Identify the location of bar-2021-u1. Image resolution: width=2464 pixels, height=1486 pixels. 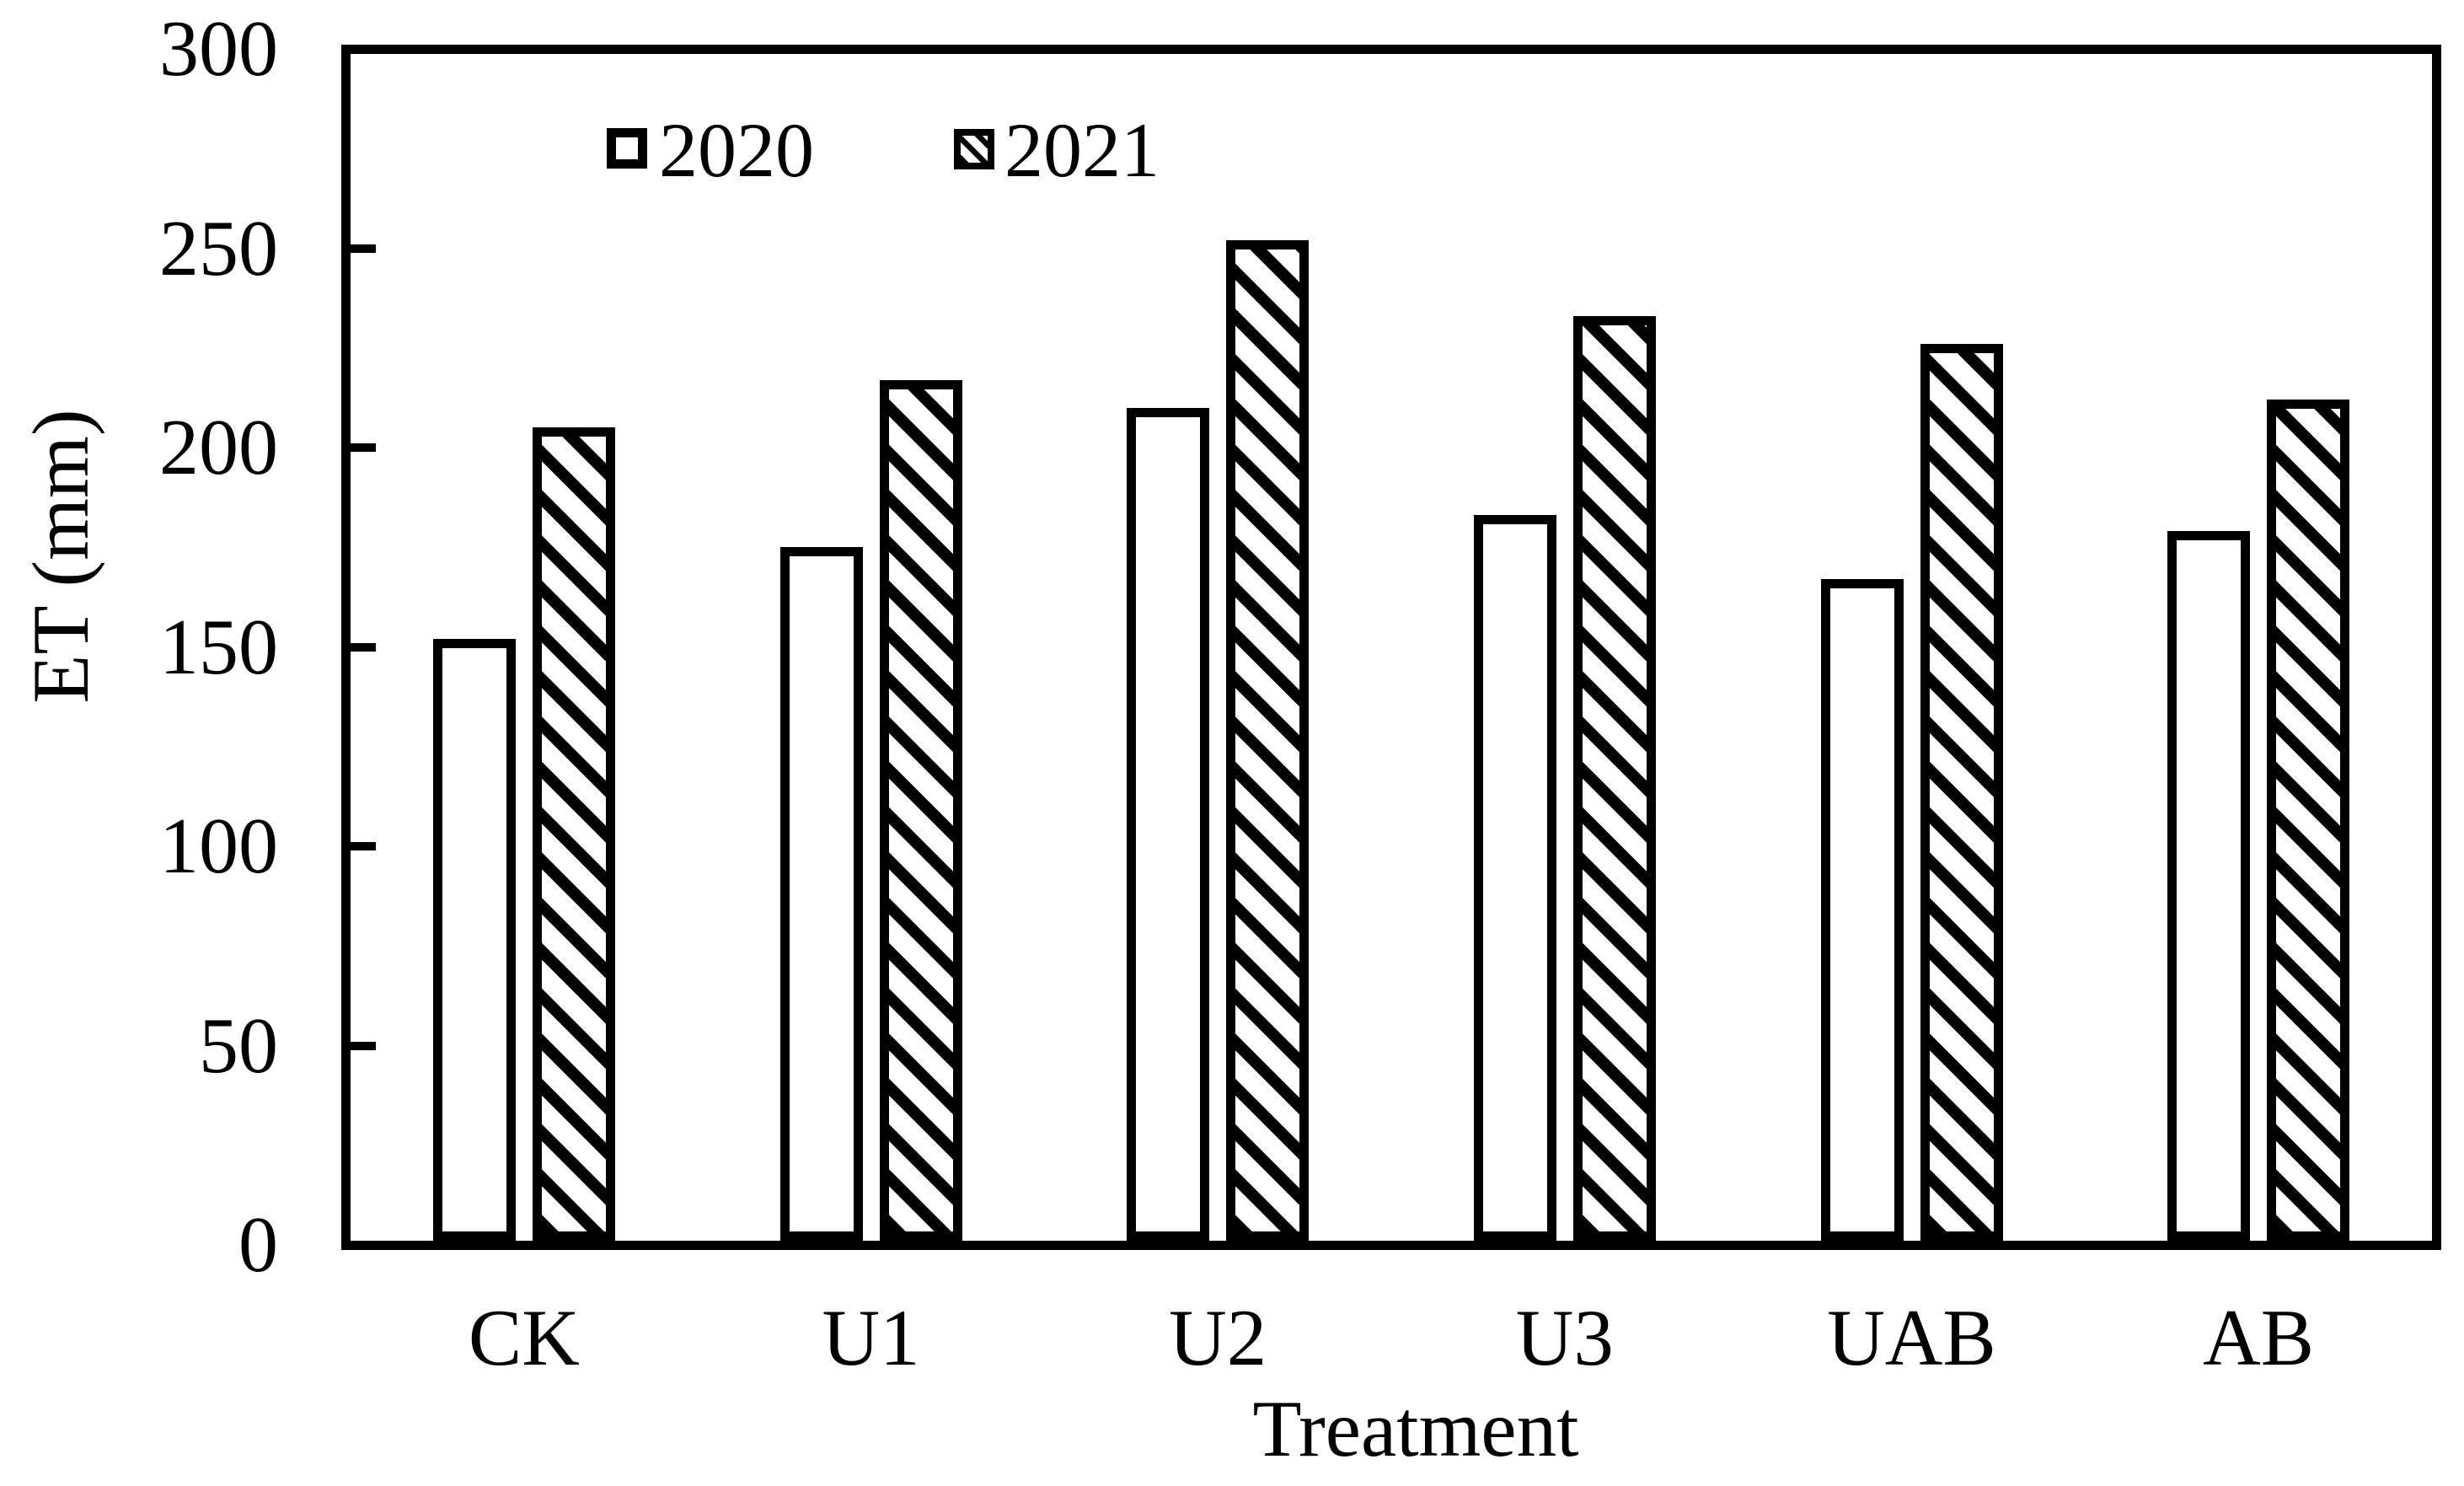
(921, 810).